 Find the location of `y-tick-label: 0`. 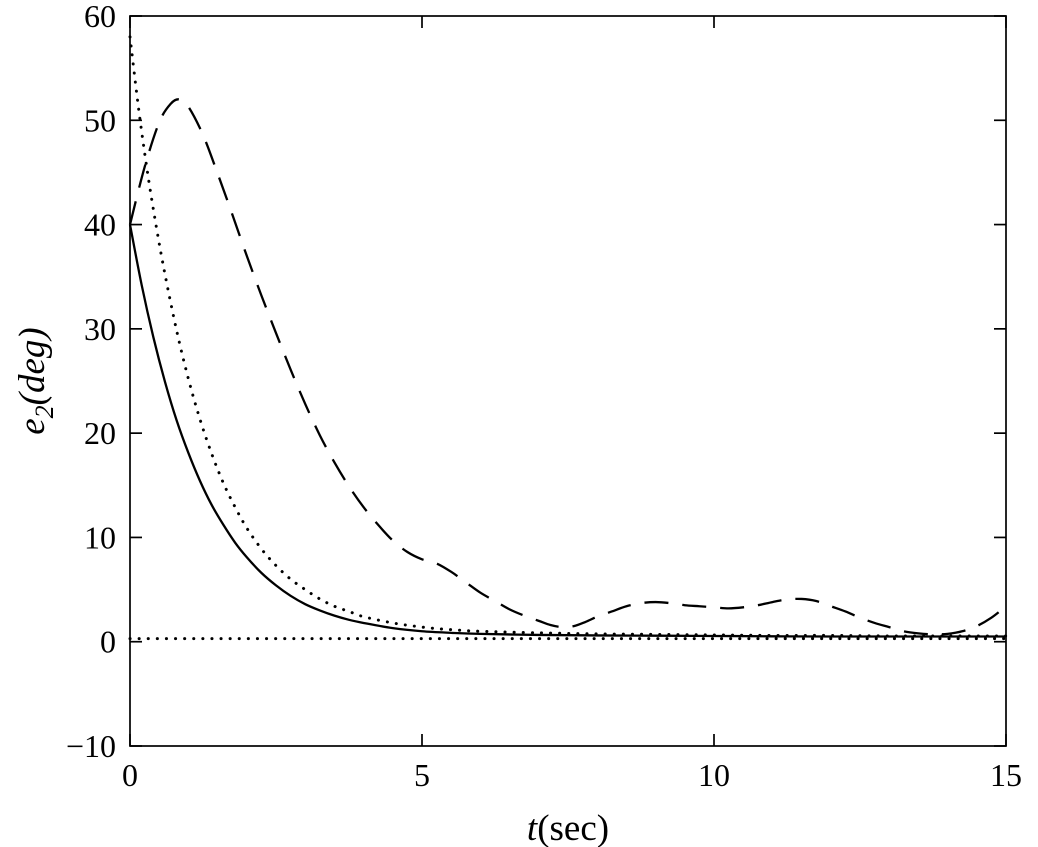

y-tick-label: 0 is located at coordinates (108, 642).